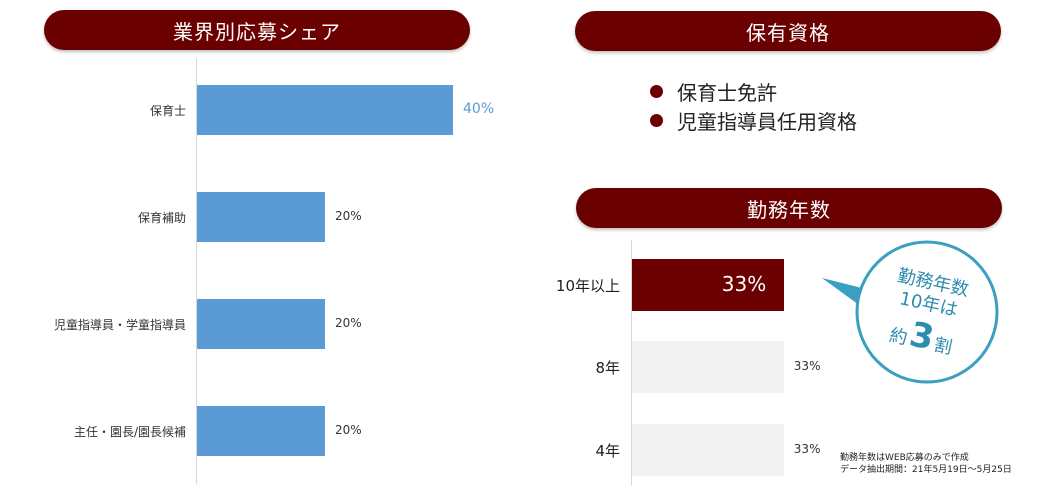 The image size is (1053, 486). Describe the element at coordinates (196, 271) in the screenshot. I see `industry-axis-line` at that location.